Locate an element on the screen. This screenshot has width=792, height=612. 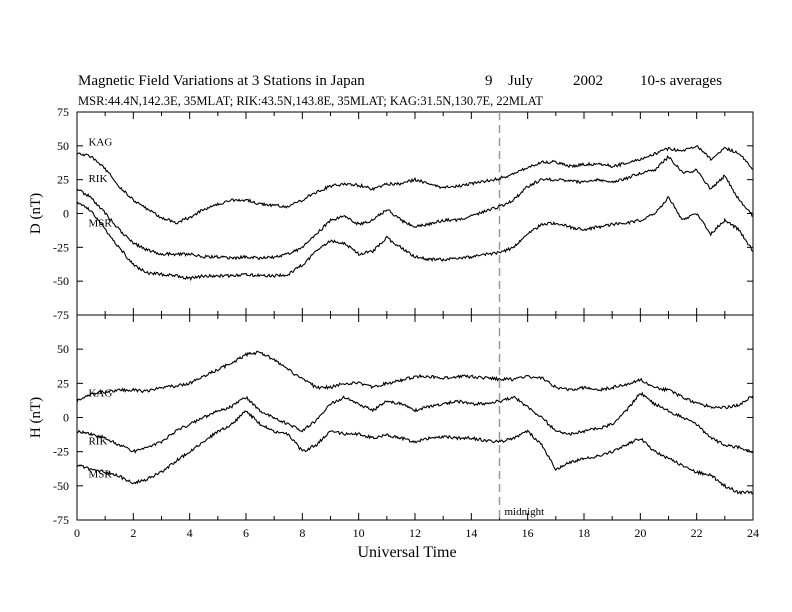
x-axis-label: Universal Time is located at coordinates (406, 552).